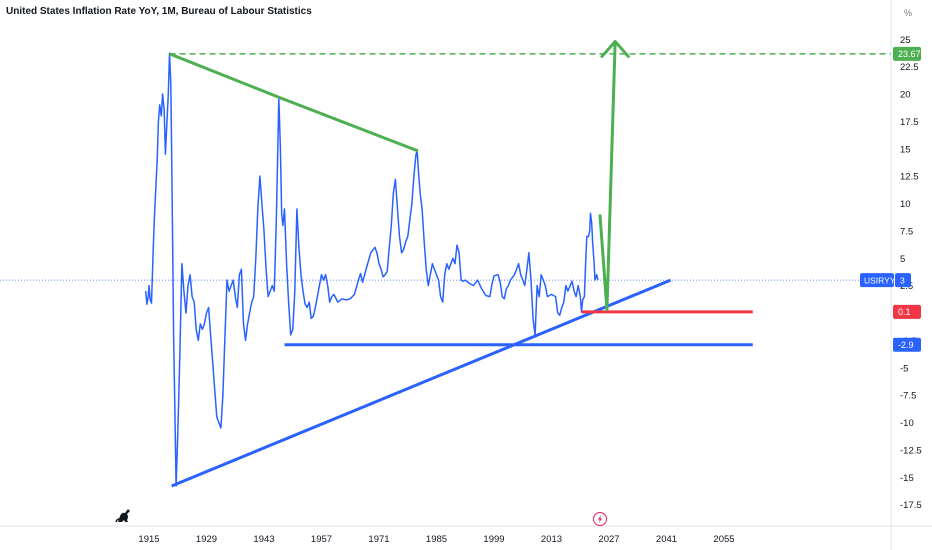  What do you see at coordinates (890, 199) in the screenshot?
I see `price-labels: 23.67 0.1 -2.9 USIRYY 3` at bounding box center [890, 199].